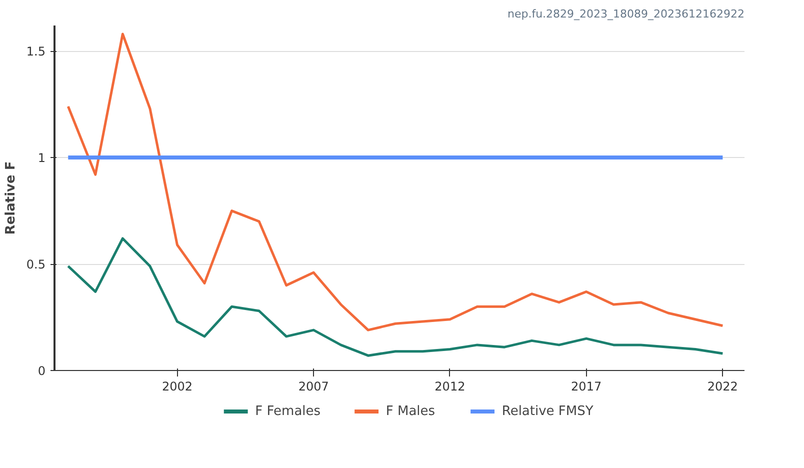 This screenshot has width=804, height=468. I want to click on x-tick-label: 2017, so click(586, 387).